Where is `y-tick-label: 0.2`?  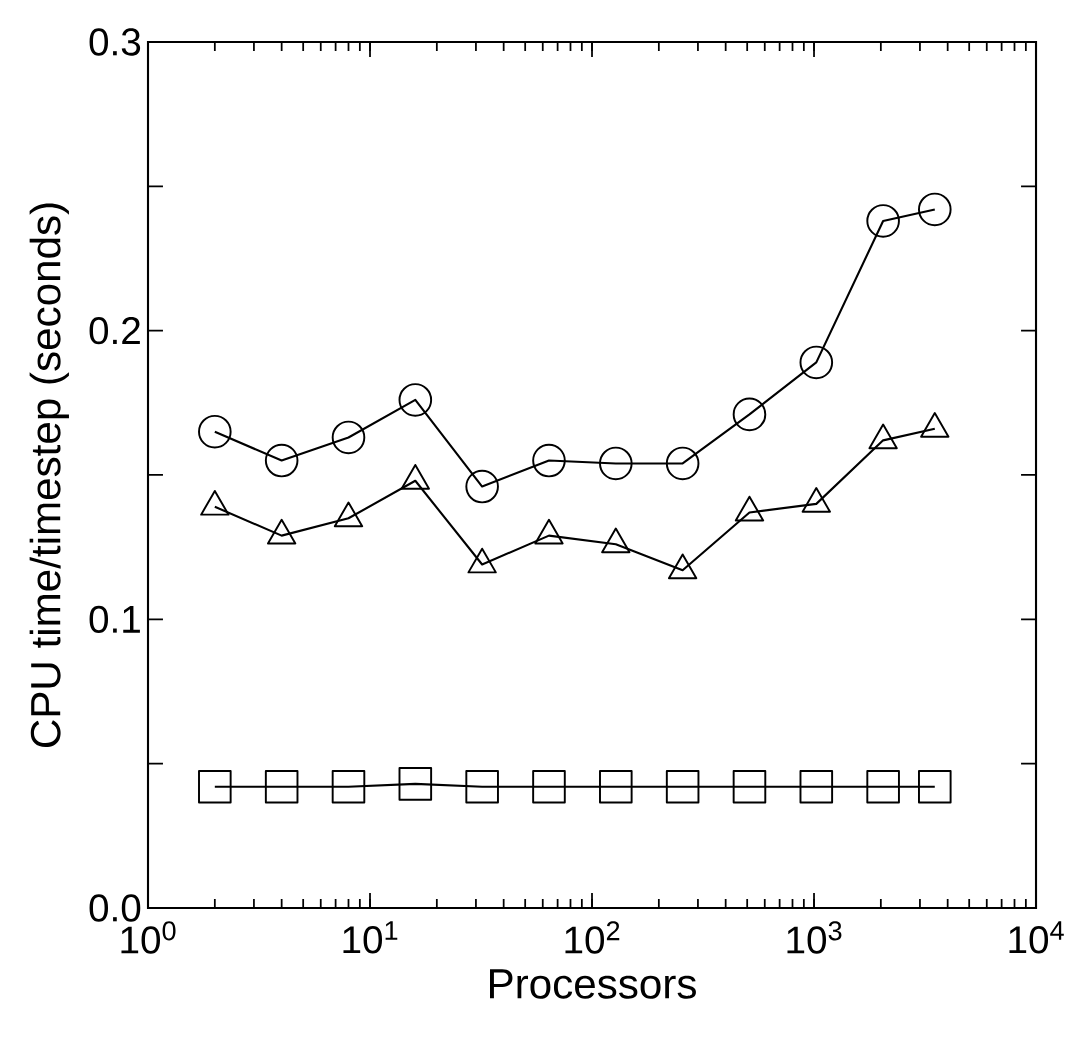
y-tick-label: 0.2 is located at coordinates (114, 330).